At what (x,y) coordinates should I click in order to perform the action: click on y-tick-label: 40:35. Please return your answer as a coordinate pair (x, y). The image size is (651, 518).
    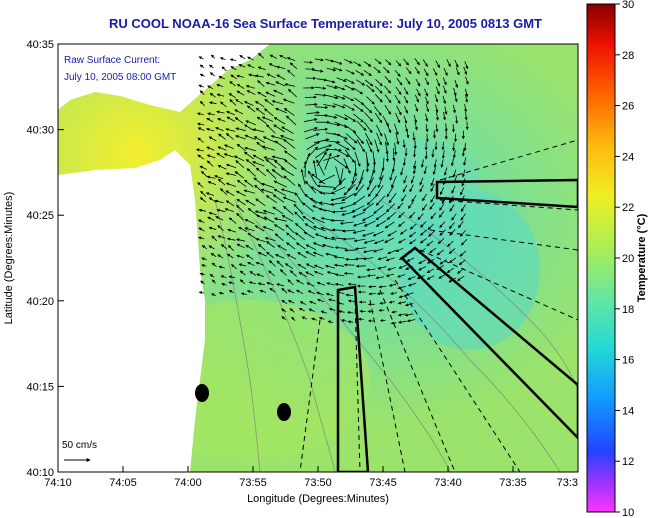
    Looking at the image, I should click on (40, 45).